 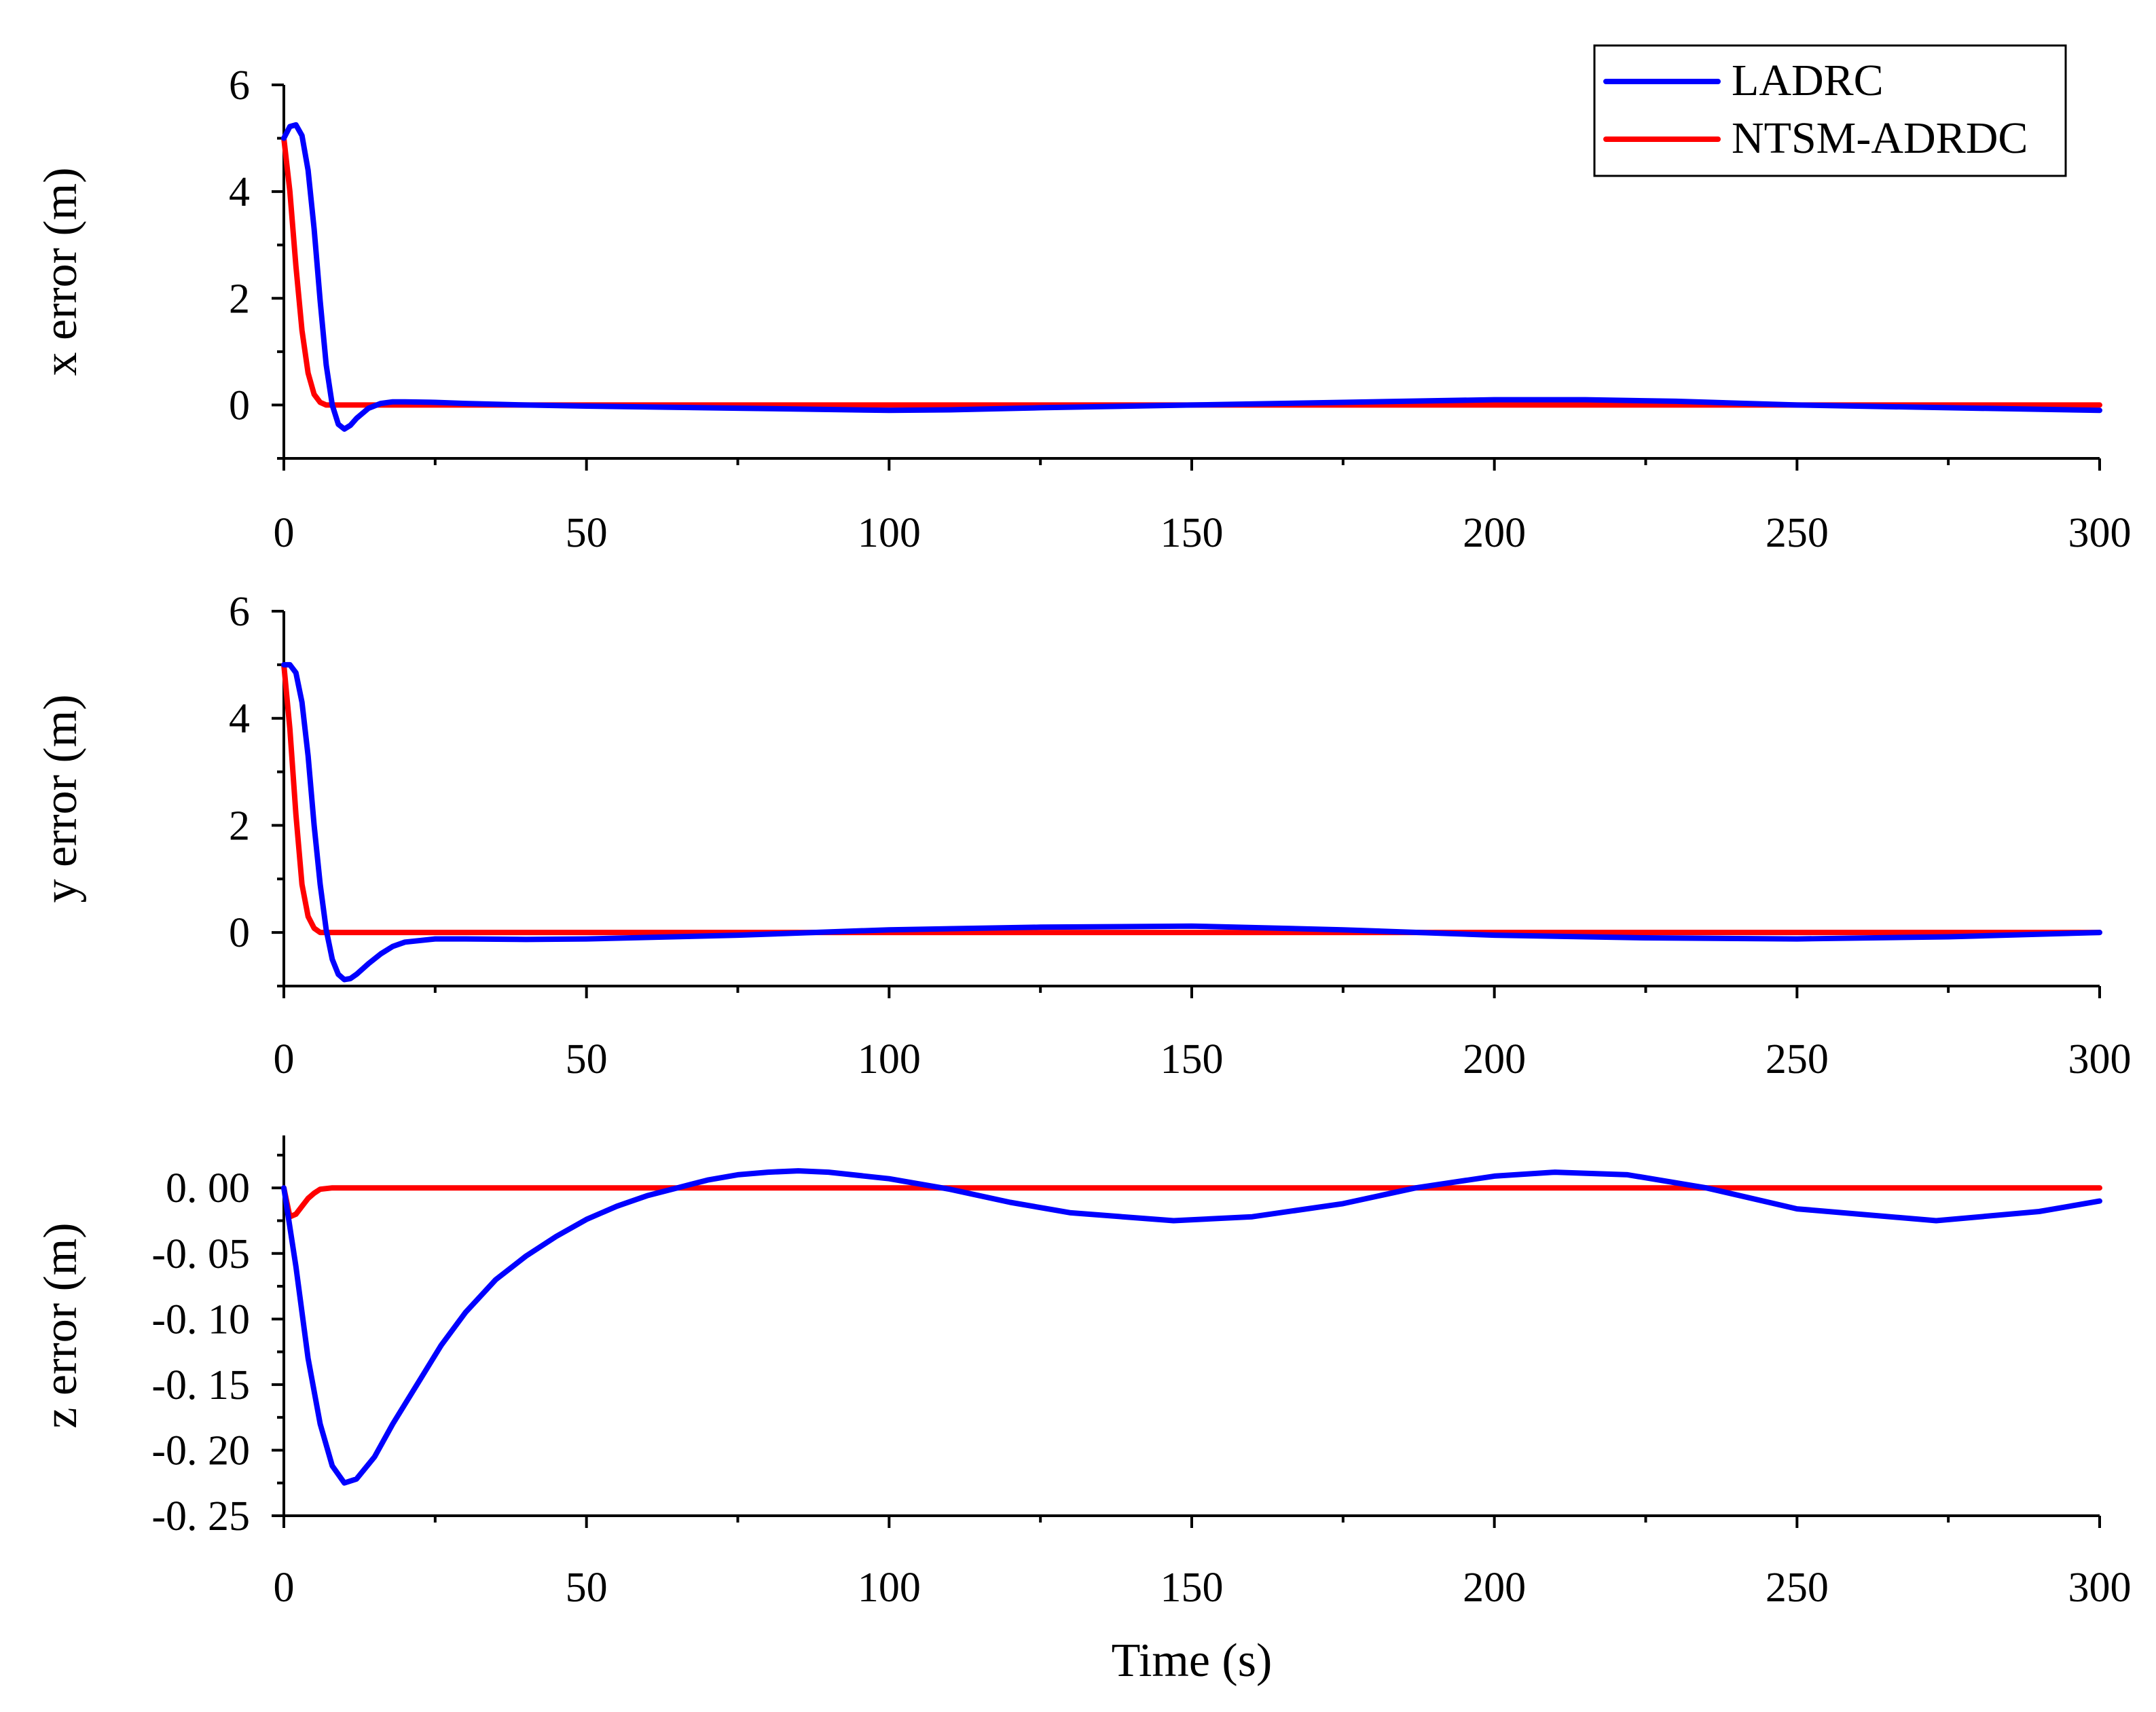 What do you see at coordinates (208, 1188) in the screenshot?
I see `y-tick-label: 0. 00` at bounding box center [208, 1188].